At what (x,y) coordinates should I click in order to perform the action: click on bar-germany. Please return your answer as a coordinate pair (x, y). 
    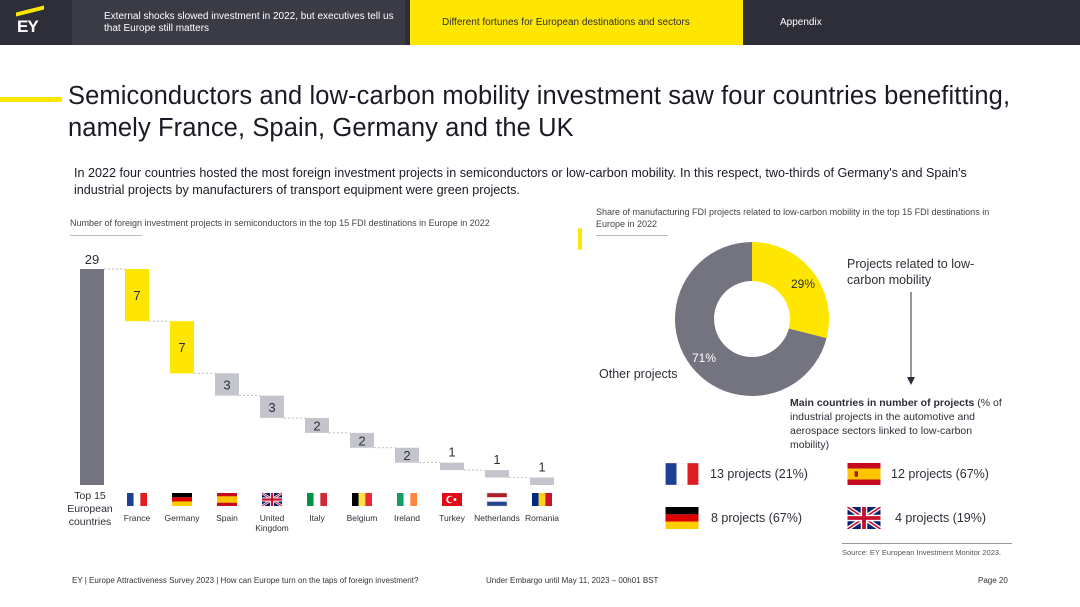
    Looking at the image, I should click on (182, 347).